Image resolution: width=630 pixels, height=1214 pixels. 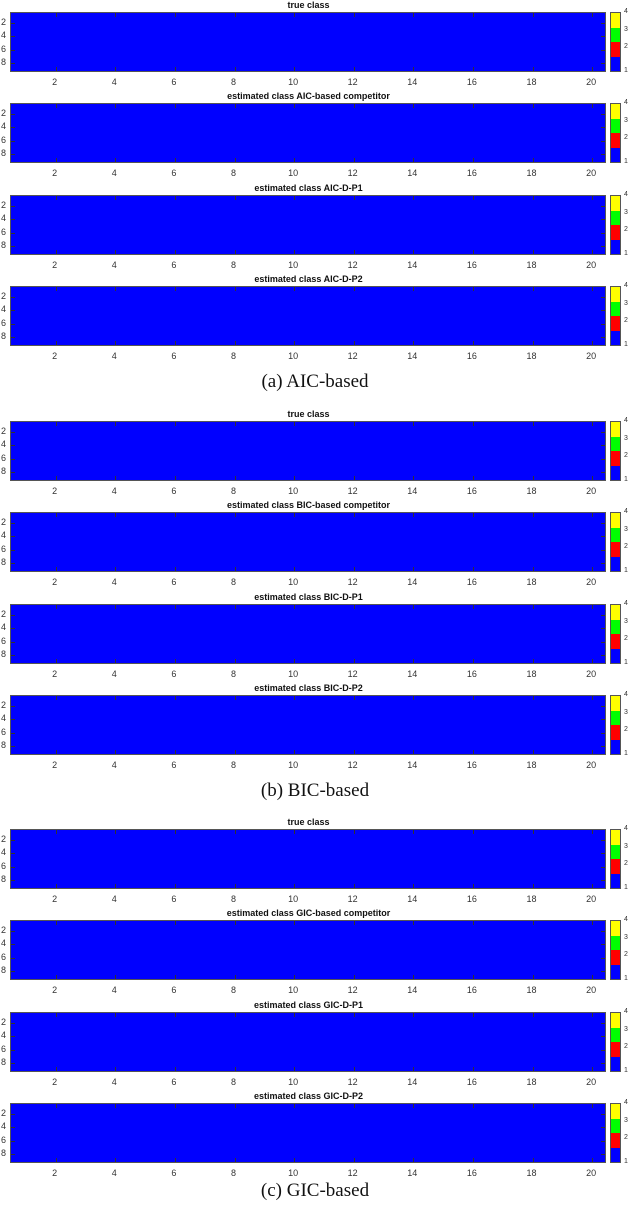 I want to click on x-tick-label: 20, so click(x=591, y=674).